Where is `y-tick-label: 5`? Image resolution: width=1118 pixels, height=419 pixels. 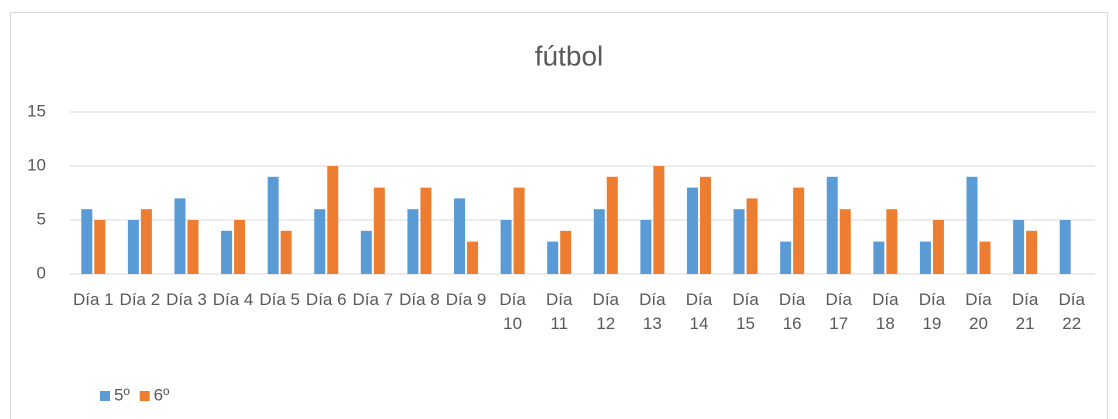 y-tick-label: 5 is located at coordinates (41, 218).